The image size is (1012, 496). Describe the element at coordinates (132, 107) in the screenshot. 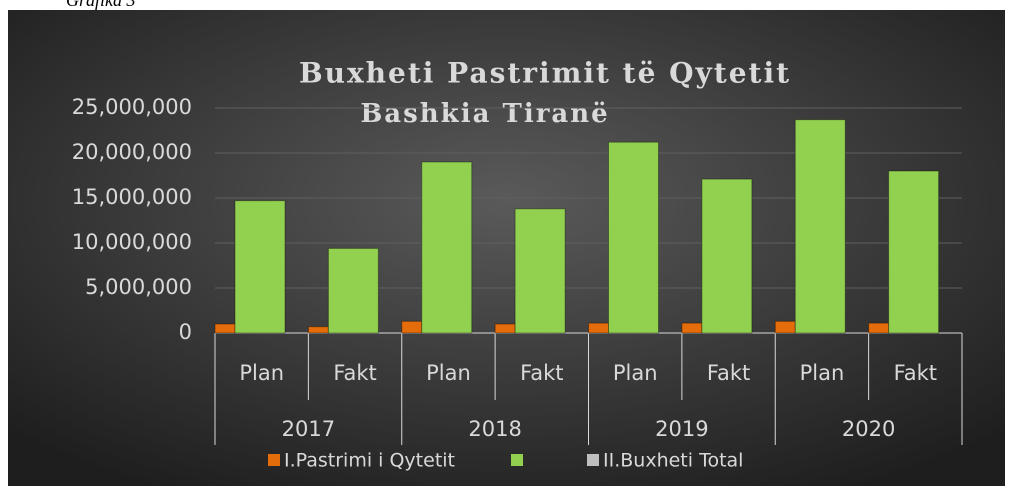

I see `y-tick-label: 25,000,000` at that location.